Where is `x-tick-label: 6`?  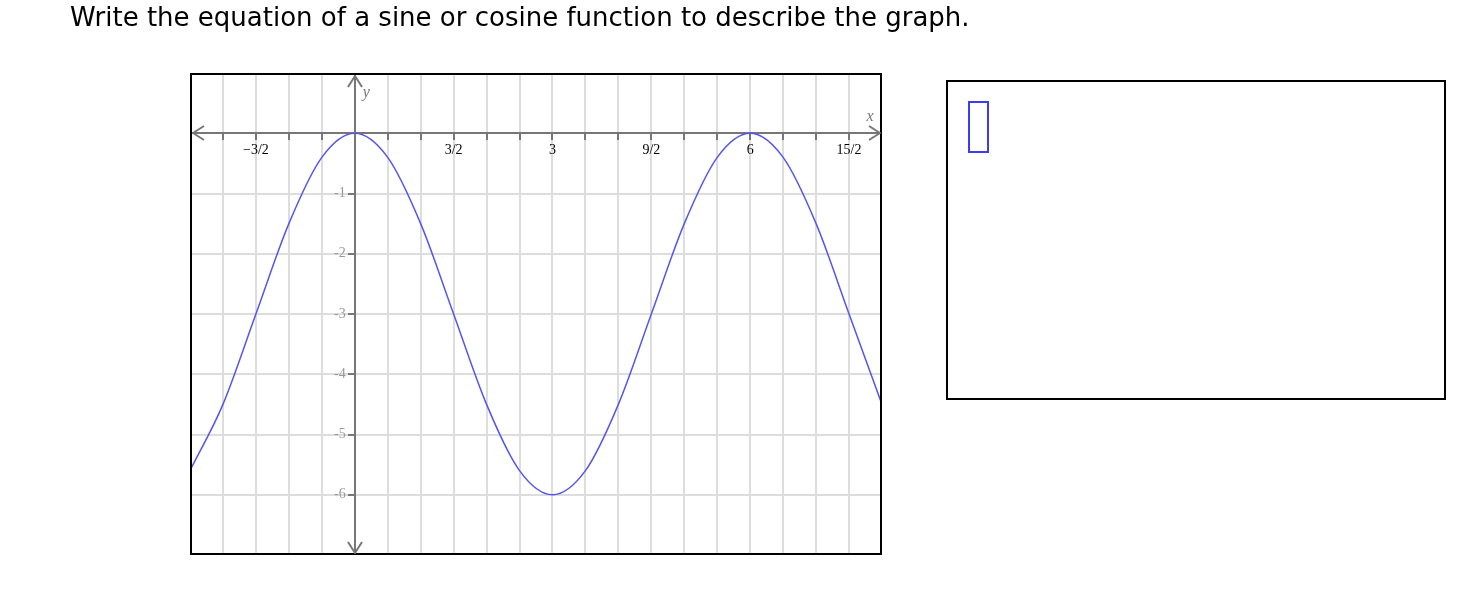 x-tick-label: 6 is located at coordinates (750, 150).